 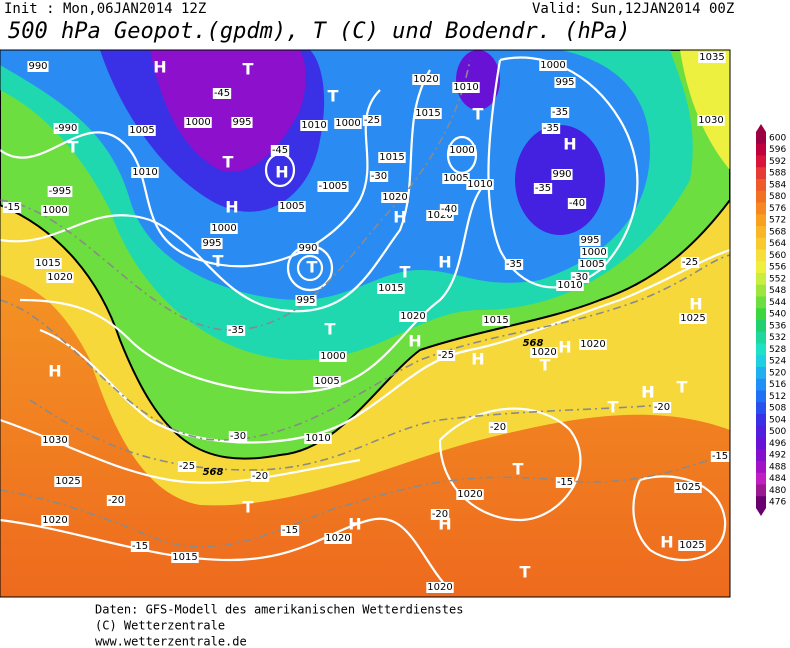 What do you see at coordinates (332, 186) in the screenshot?
I see `contour-label: -1005` at bounding box center [332, 186].